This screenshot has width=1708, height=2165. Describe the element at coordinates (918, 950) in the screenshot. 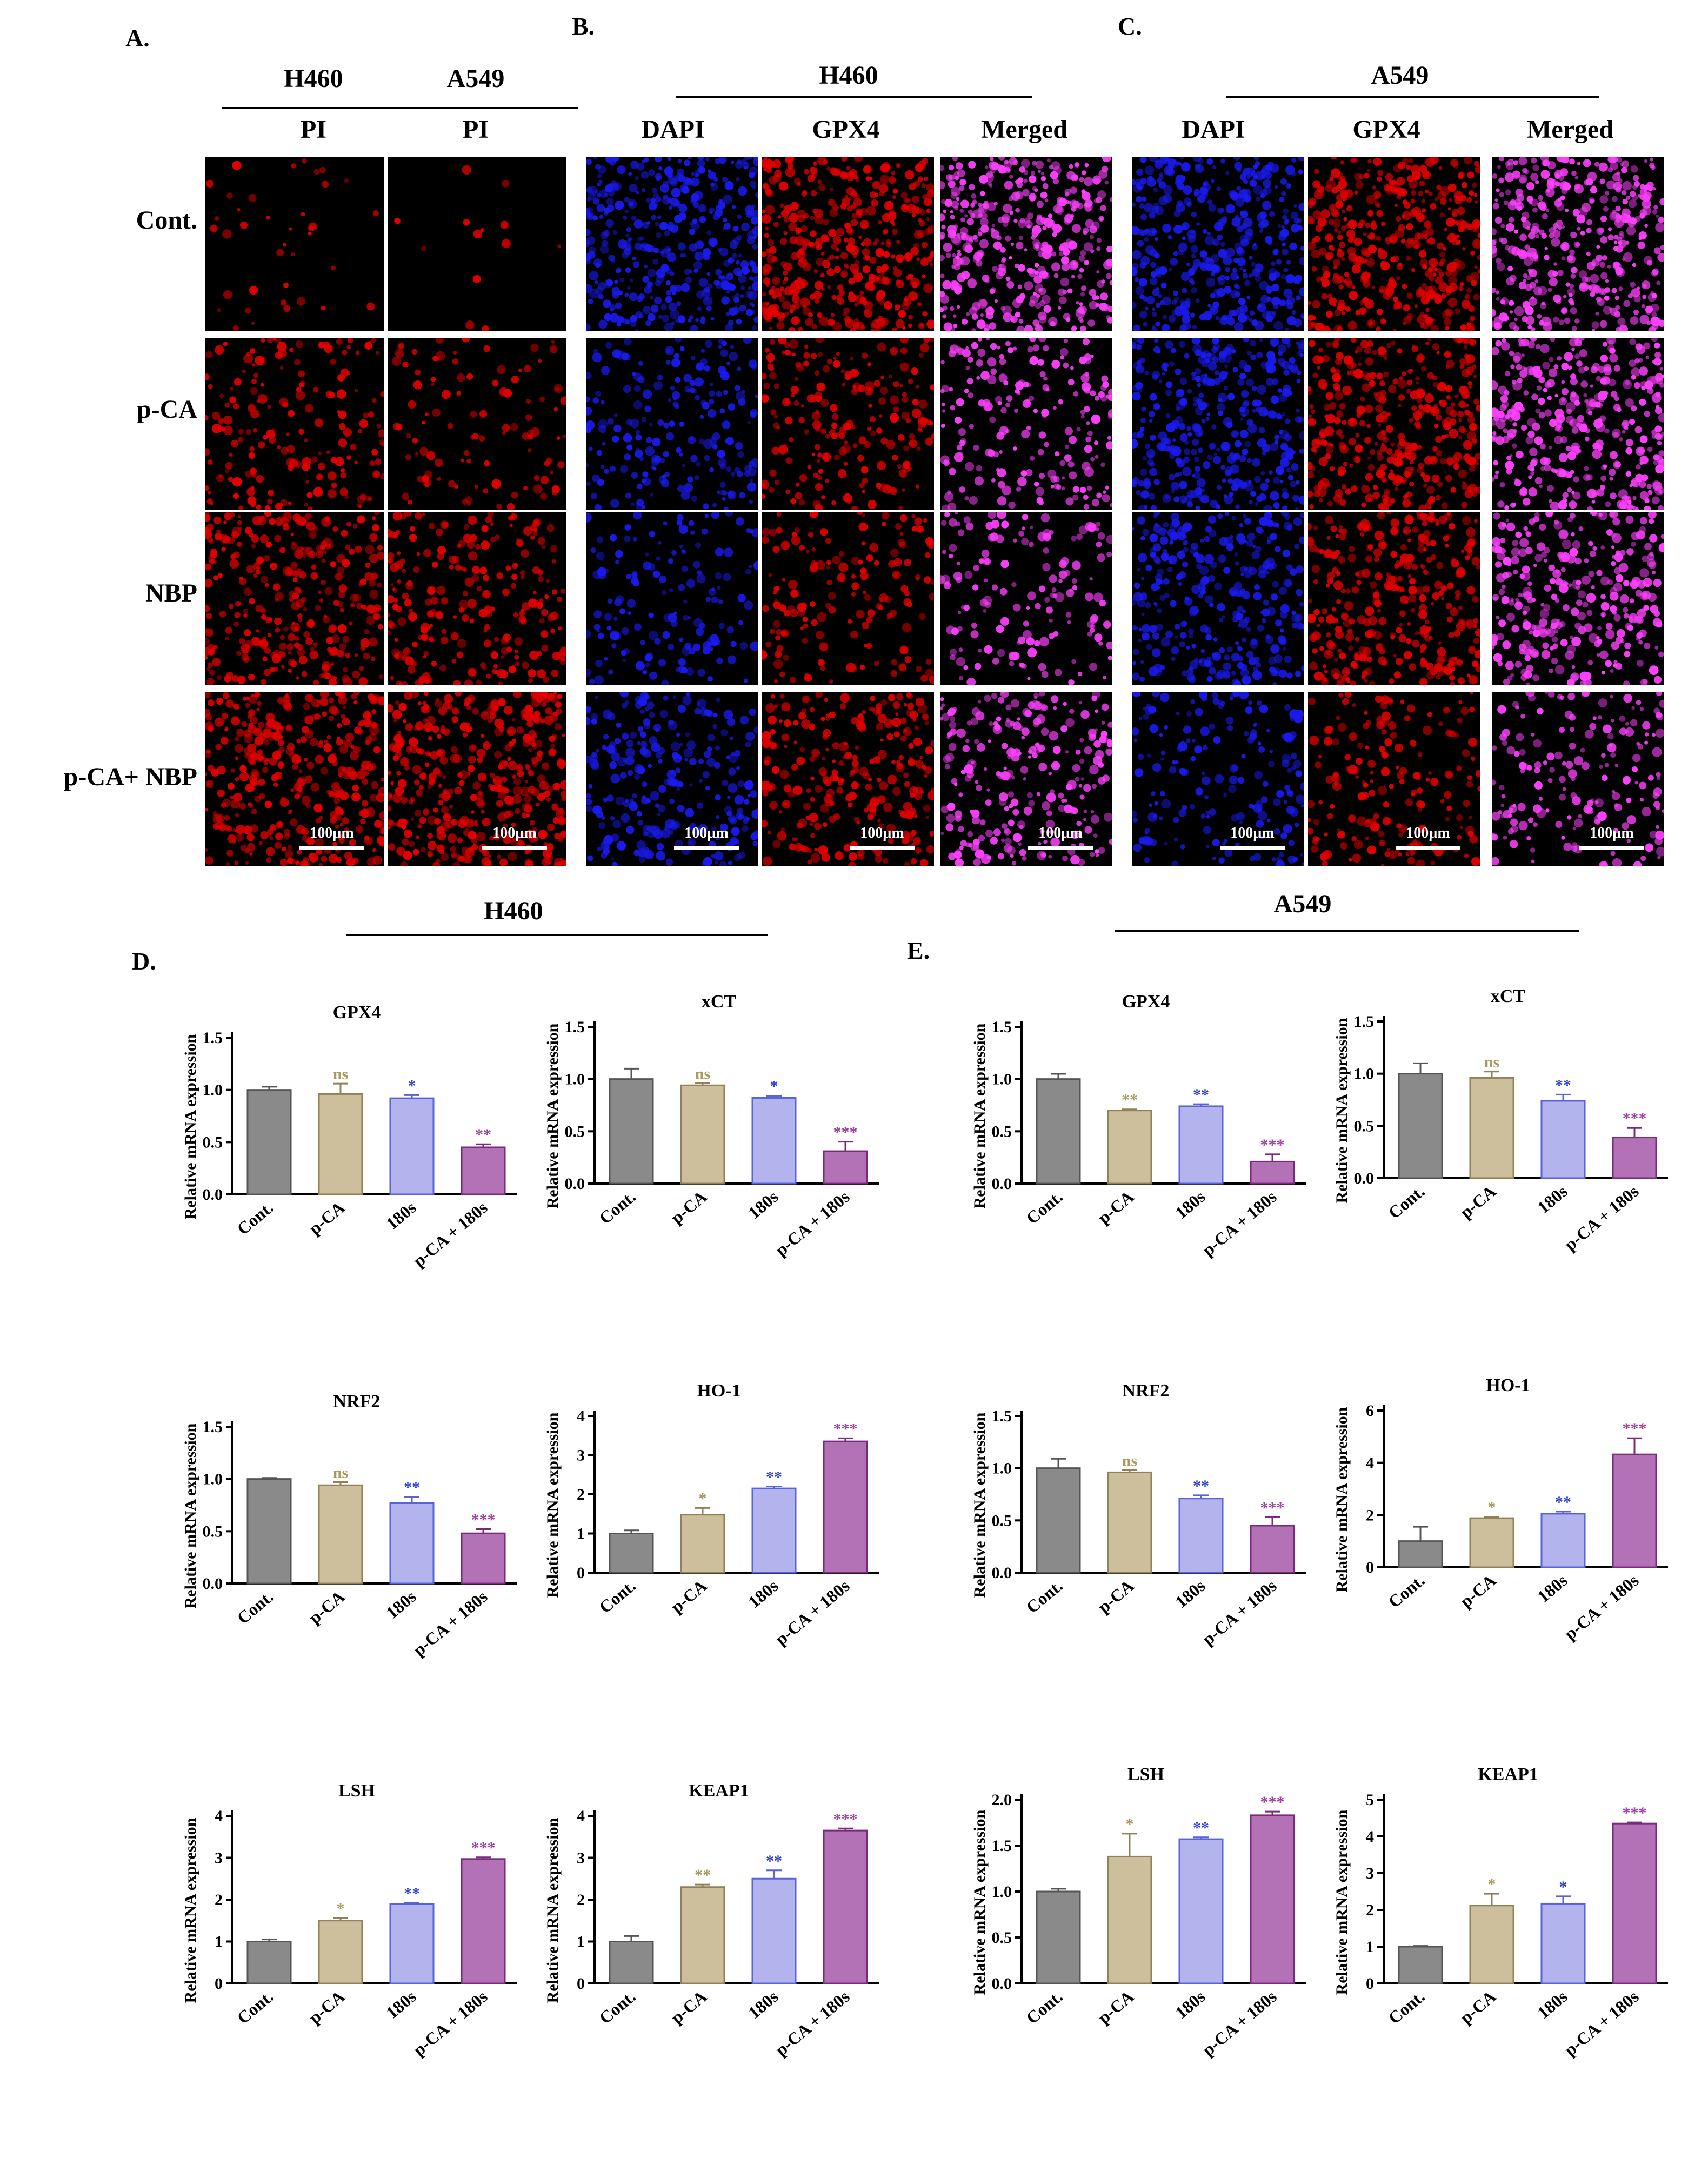

I see `panel-letter-e: E.` at that location.